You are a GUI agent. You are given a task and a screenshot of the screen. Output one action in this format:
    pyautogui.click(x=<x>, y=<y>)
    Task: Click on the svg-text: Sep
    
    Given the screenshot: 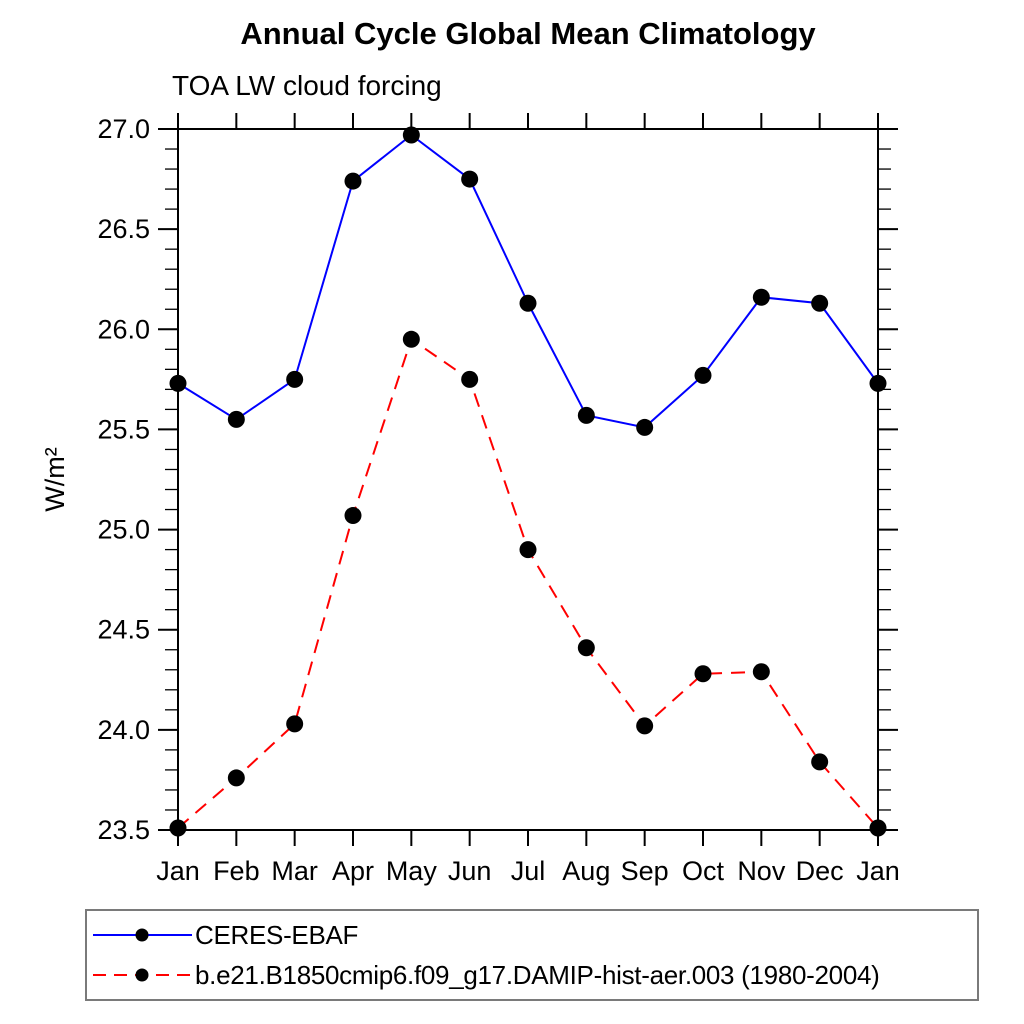 What is the action you would take?
    pyautogui.click(x=645, y=871)
    